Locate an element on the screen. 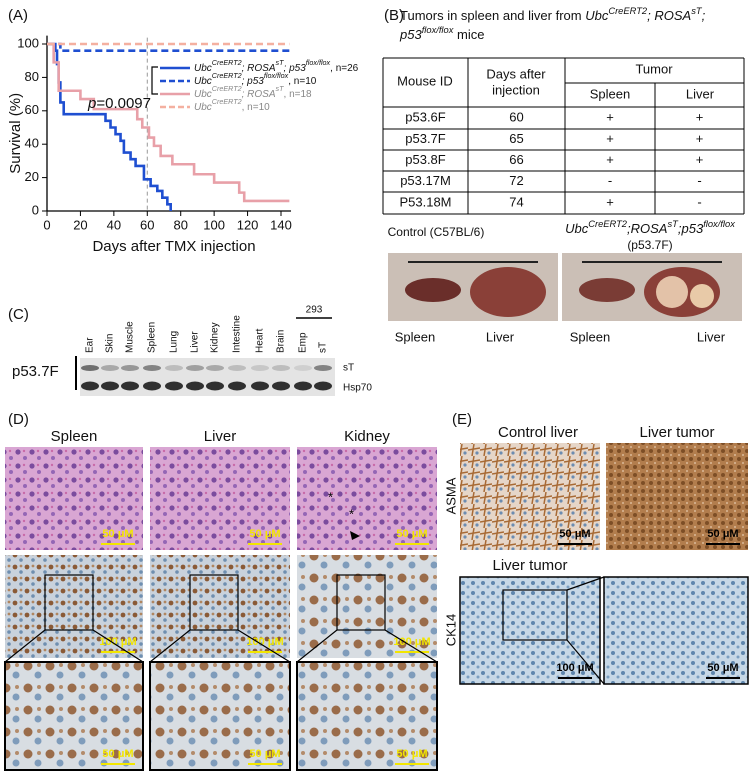 This screenshot has width=750, height=774. photo-caption: UbcCreERT2;ROSAsT;p53flox/flox is located at coordinates (650, 227).